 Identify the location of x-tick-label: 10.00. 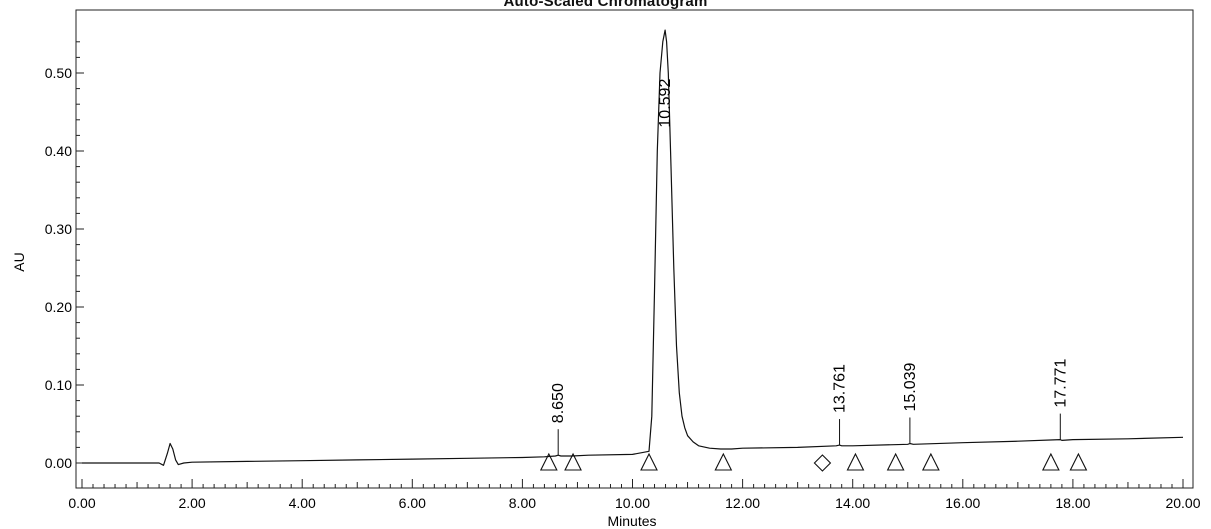
(632, 503).